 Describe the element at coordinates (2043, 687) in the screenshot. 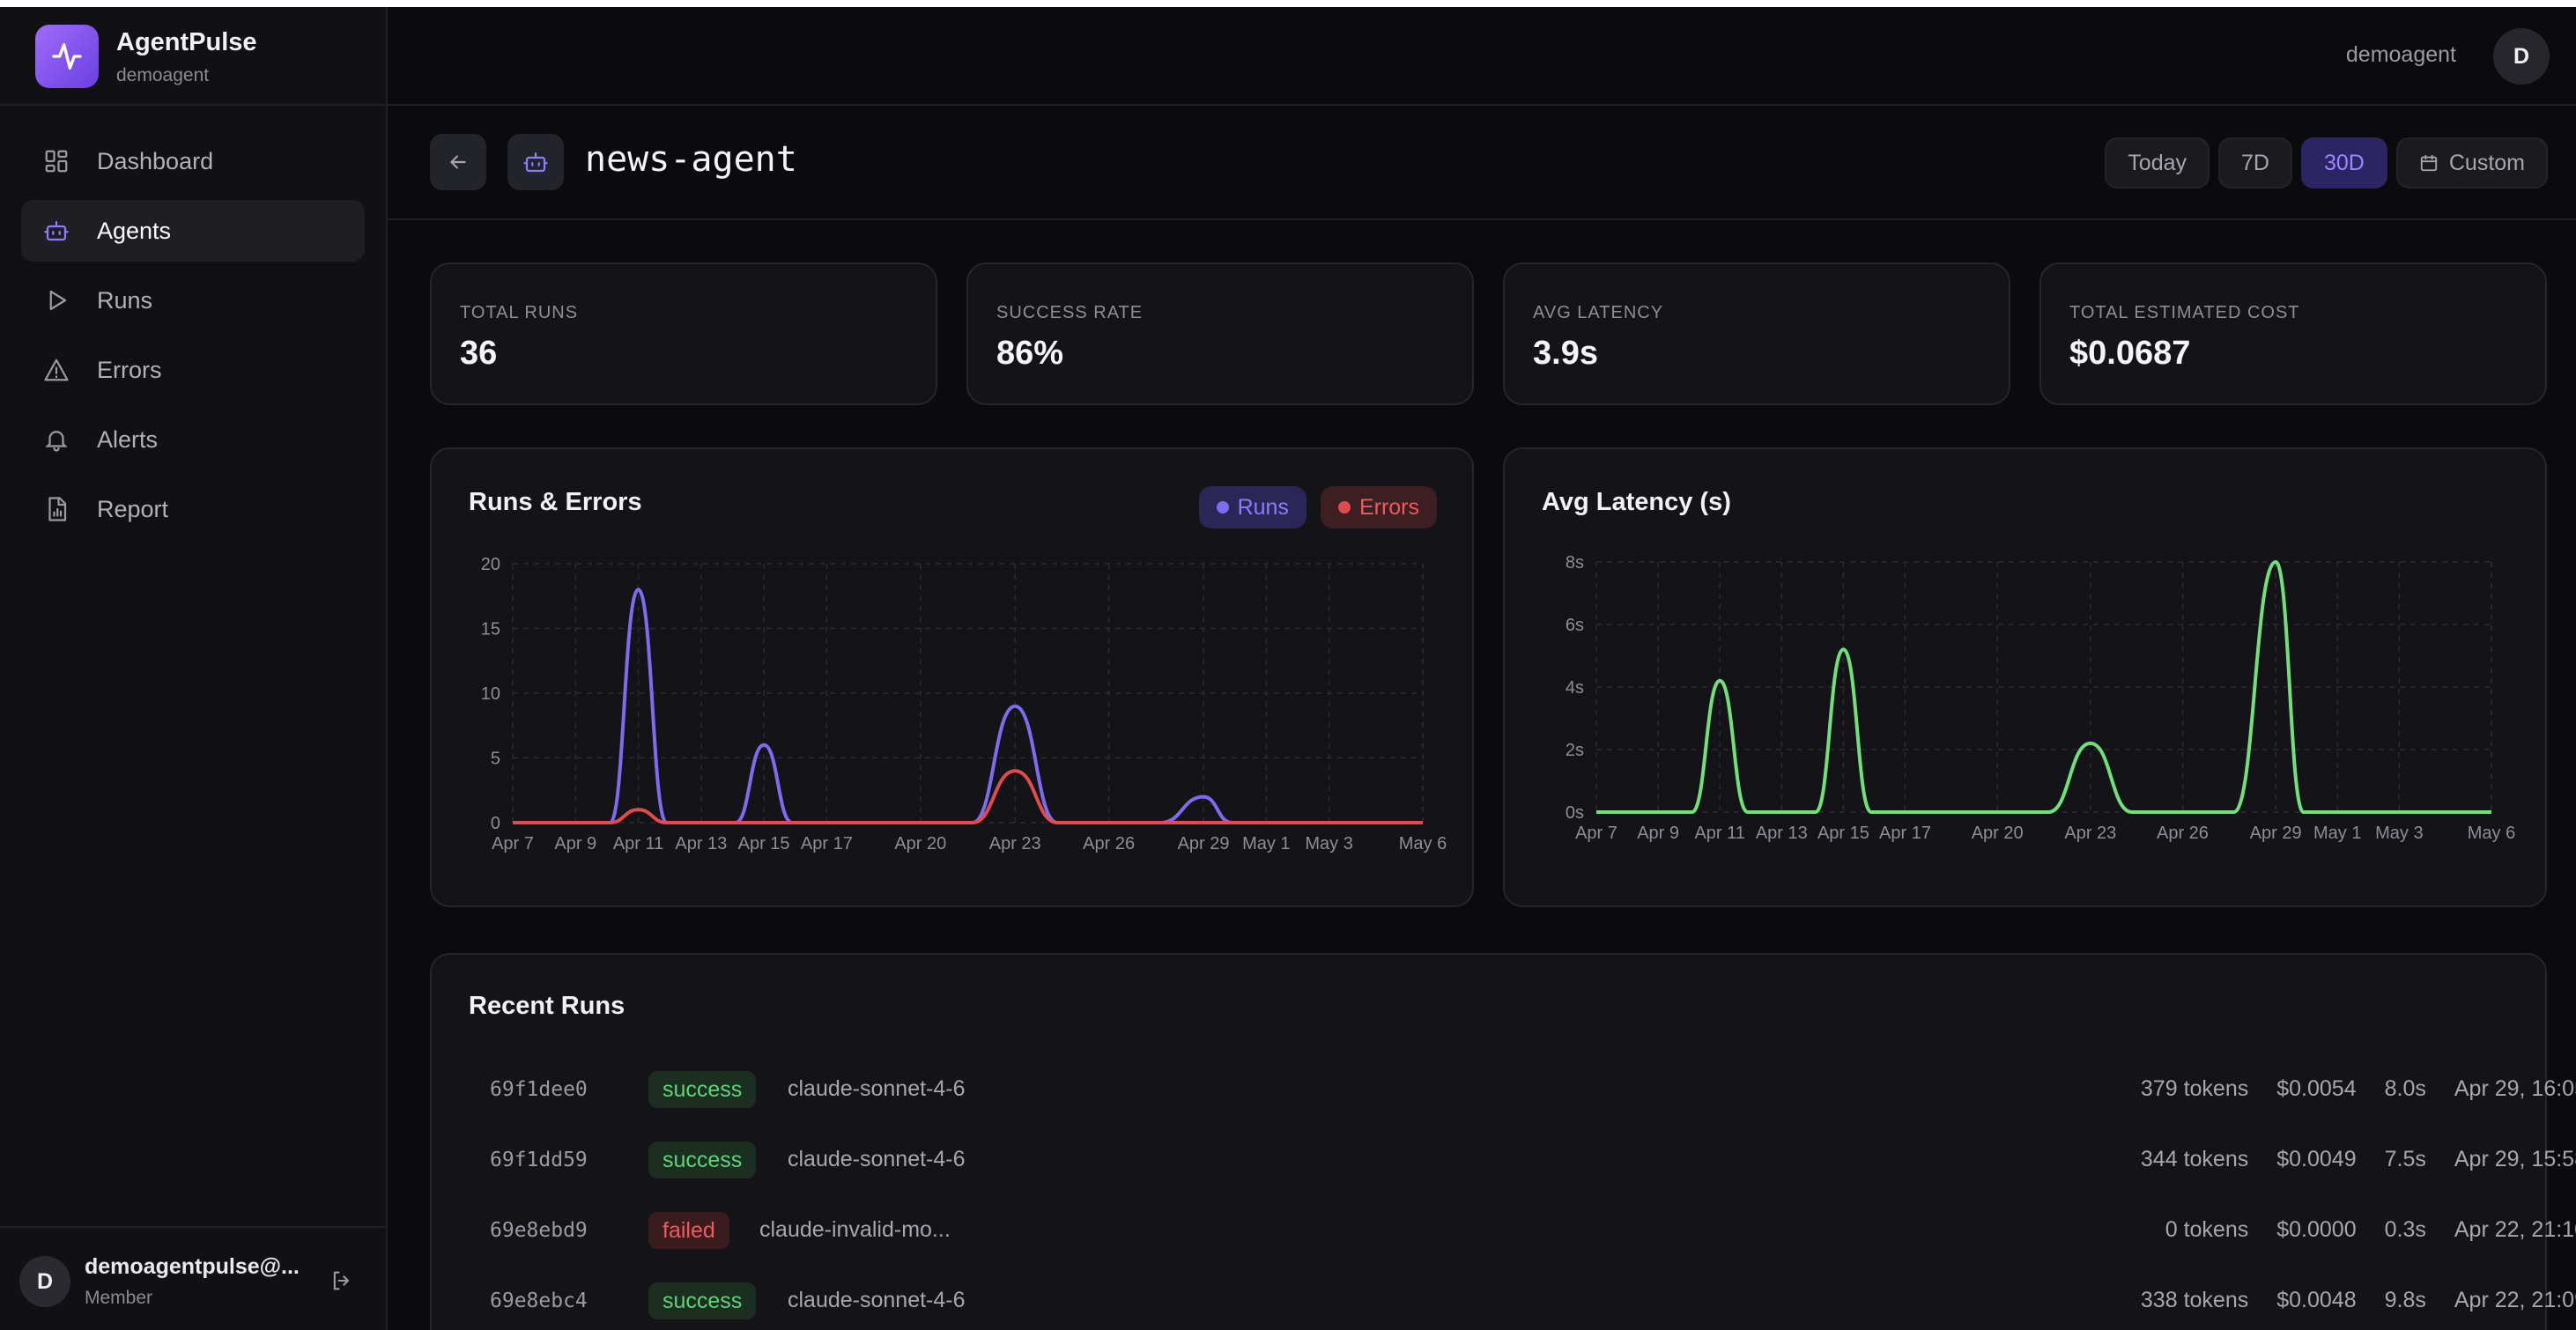

I see `series-line-latency` at that location.